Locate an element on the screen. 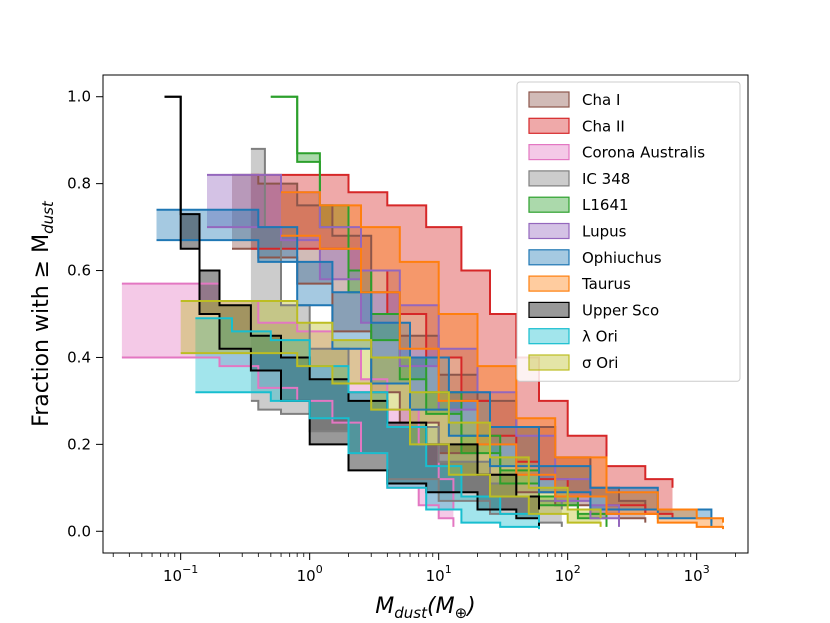 This screenshot has width=830, height=623. legend-label-corona-australis: Corona Australis is located at coordinates (643, 153).